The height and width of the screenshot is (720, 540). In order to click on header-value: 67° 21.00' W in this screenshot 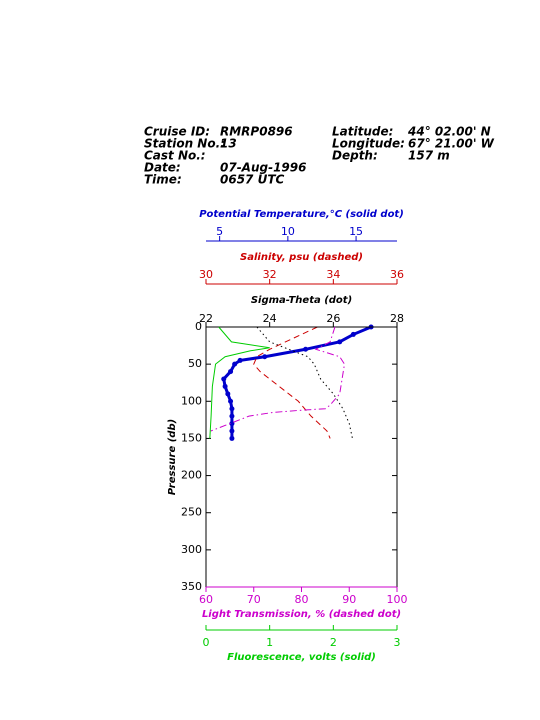, I will do `click(451, 144)`.